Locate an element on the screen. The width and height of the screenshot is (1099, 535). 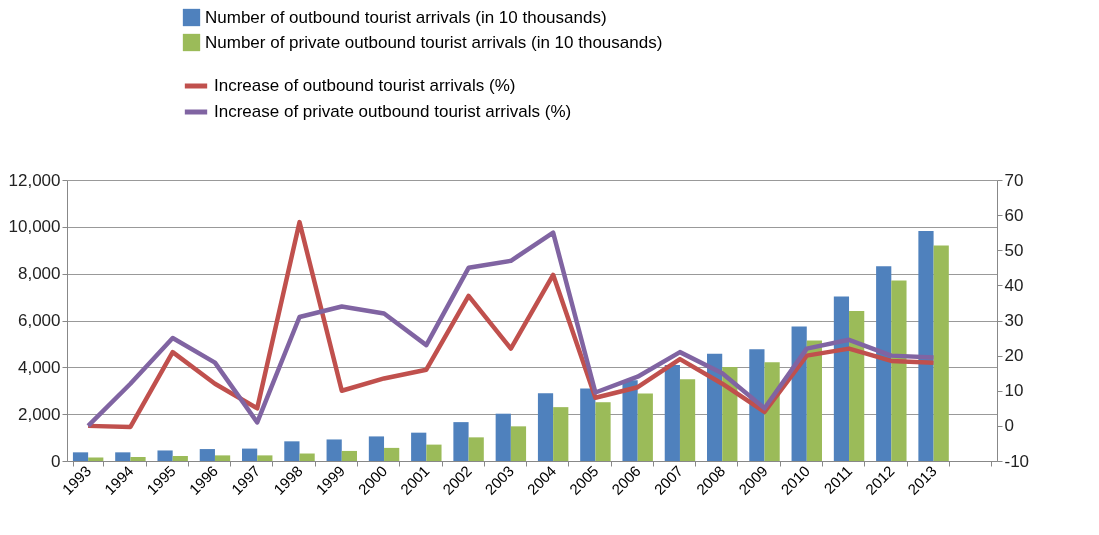
y2-tick-label: 50 is located at coordinates (1014, 250).